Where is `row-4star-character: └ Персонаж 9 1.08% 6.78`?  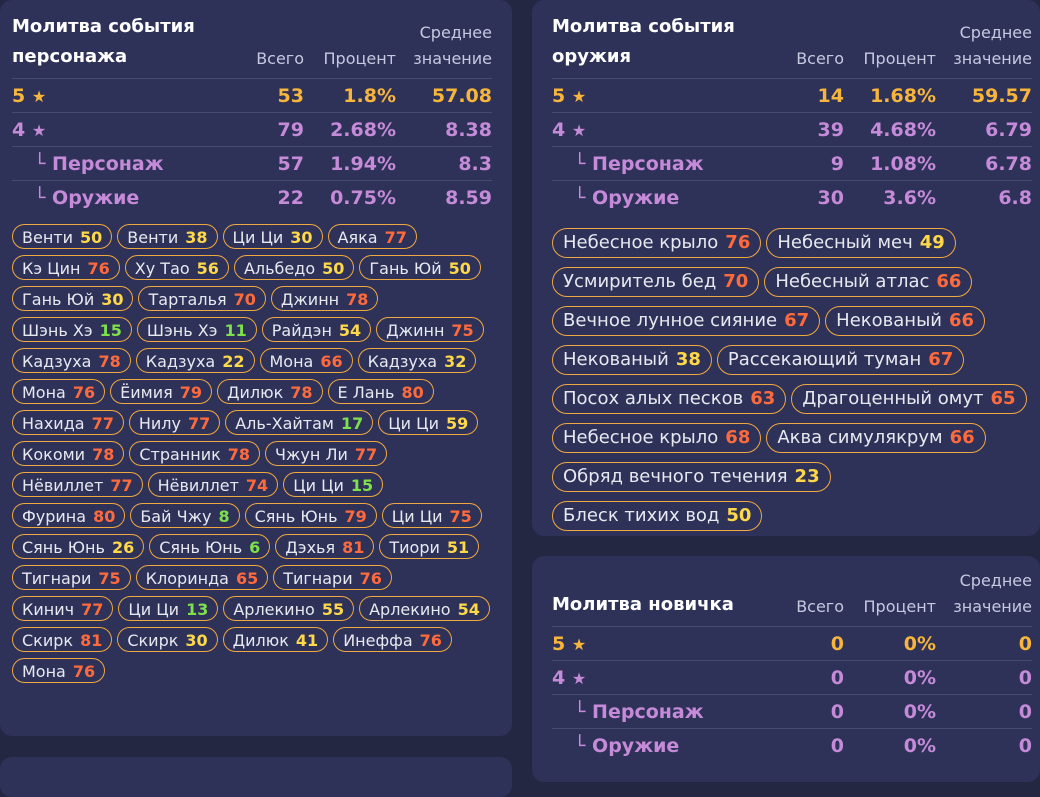 row-4star-character: └ Персонаж 9 1.08% 6.78 is located at coordinates (792, 163).